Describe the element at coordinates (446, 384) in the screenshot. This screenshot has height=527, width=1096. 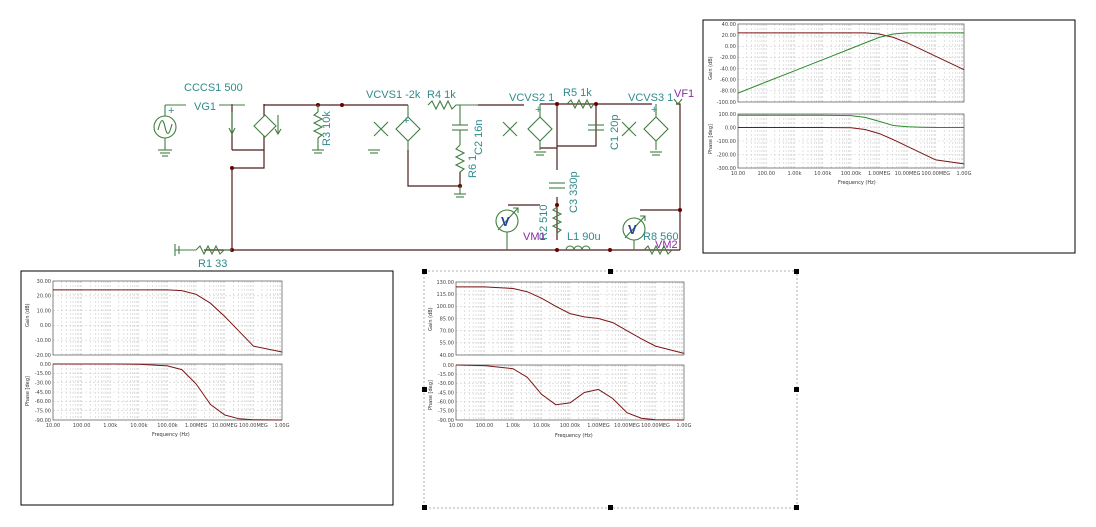
I see `y-tick-label: -30.00` at that location.